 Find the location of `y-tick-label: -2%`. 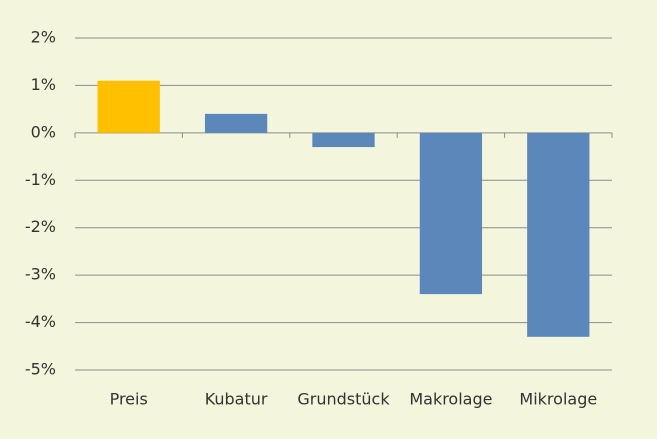

y-tick-label: -2% is located at coordinates (40, 226).